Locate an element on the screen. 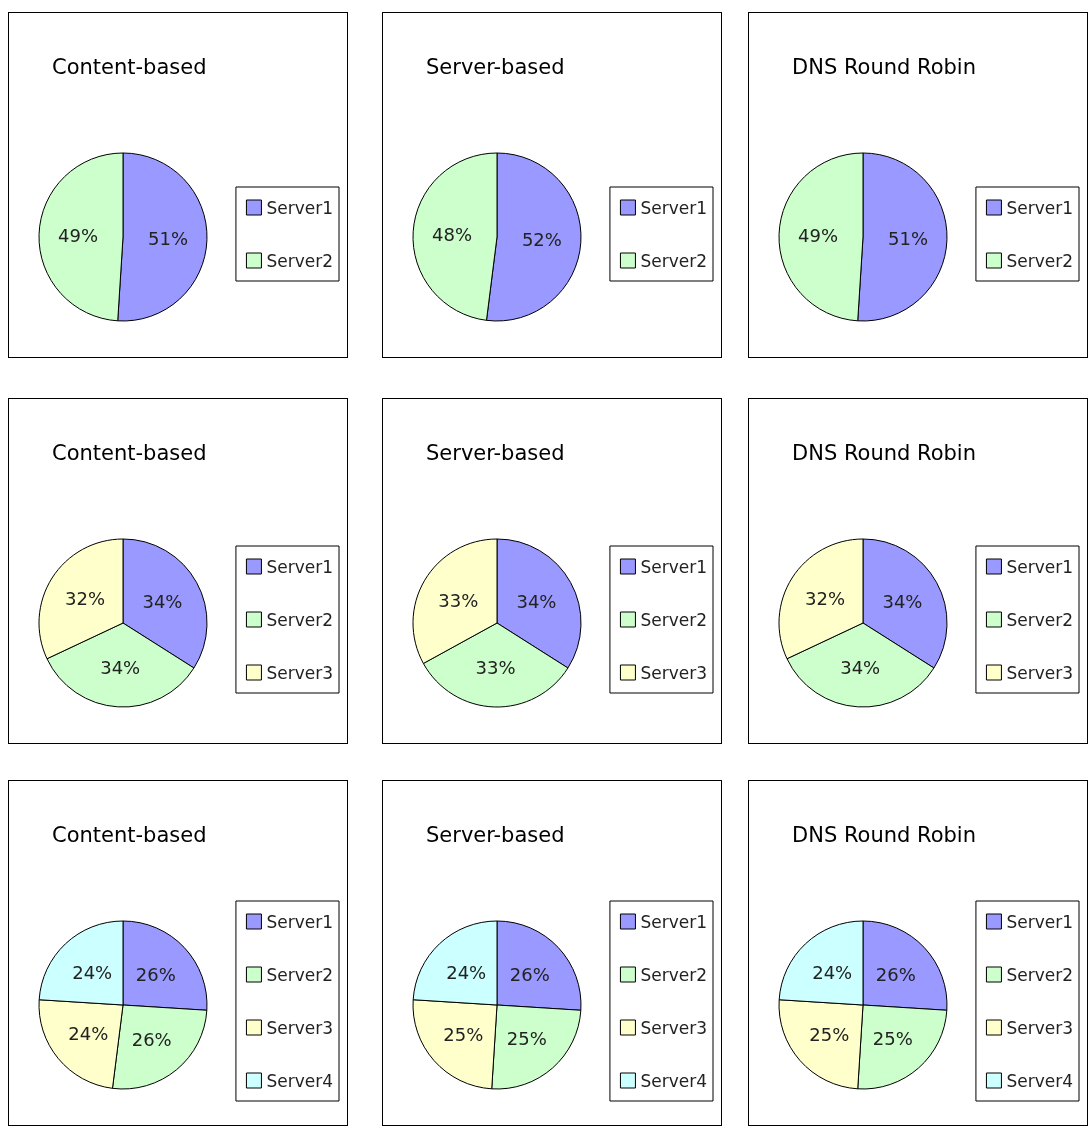  data-label: 52% is located at coordinates (541, 240).